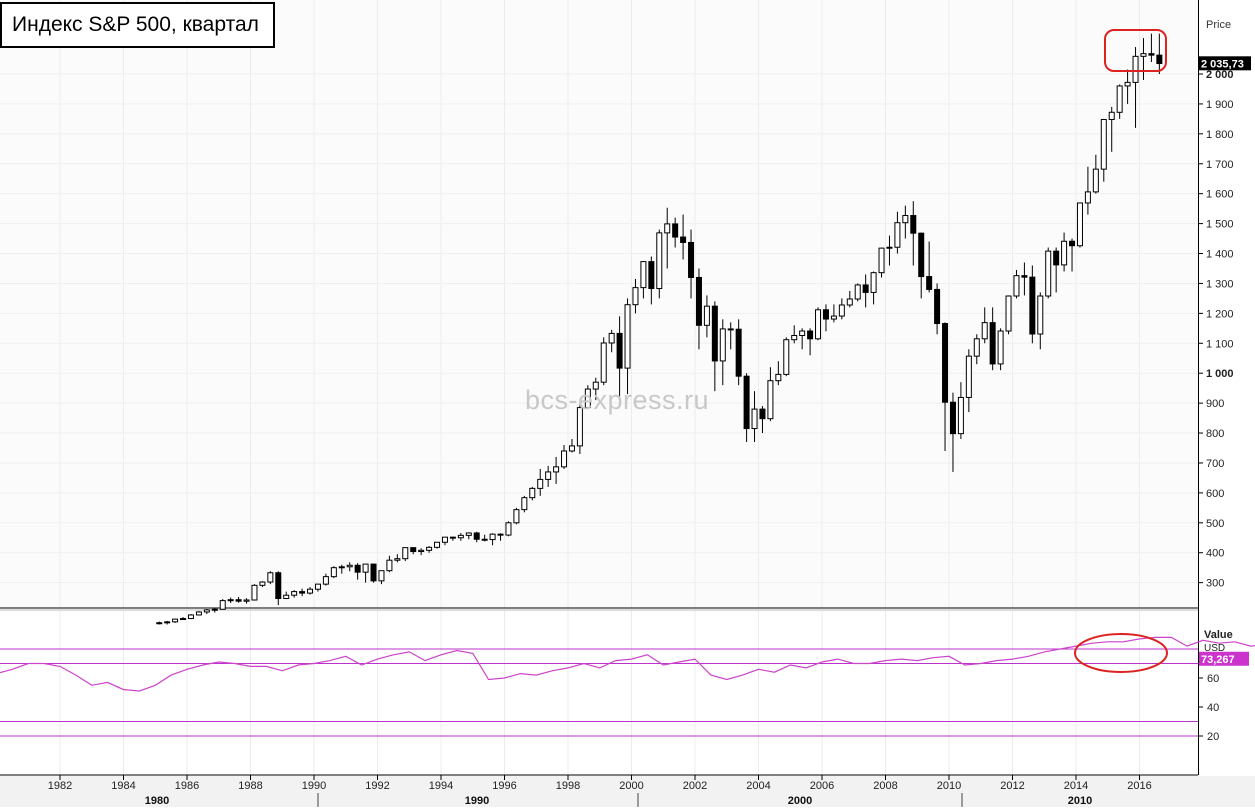  I want to click on price-y-tick-label: 1 000, so click(1220, 374).